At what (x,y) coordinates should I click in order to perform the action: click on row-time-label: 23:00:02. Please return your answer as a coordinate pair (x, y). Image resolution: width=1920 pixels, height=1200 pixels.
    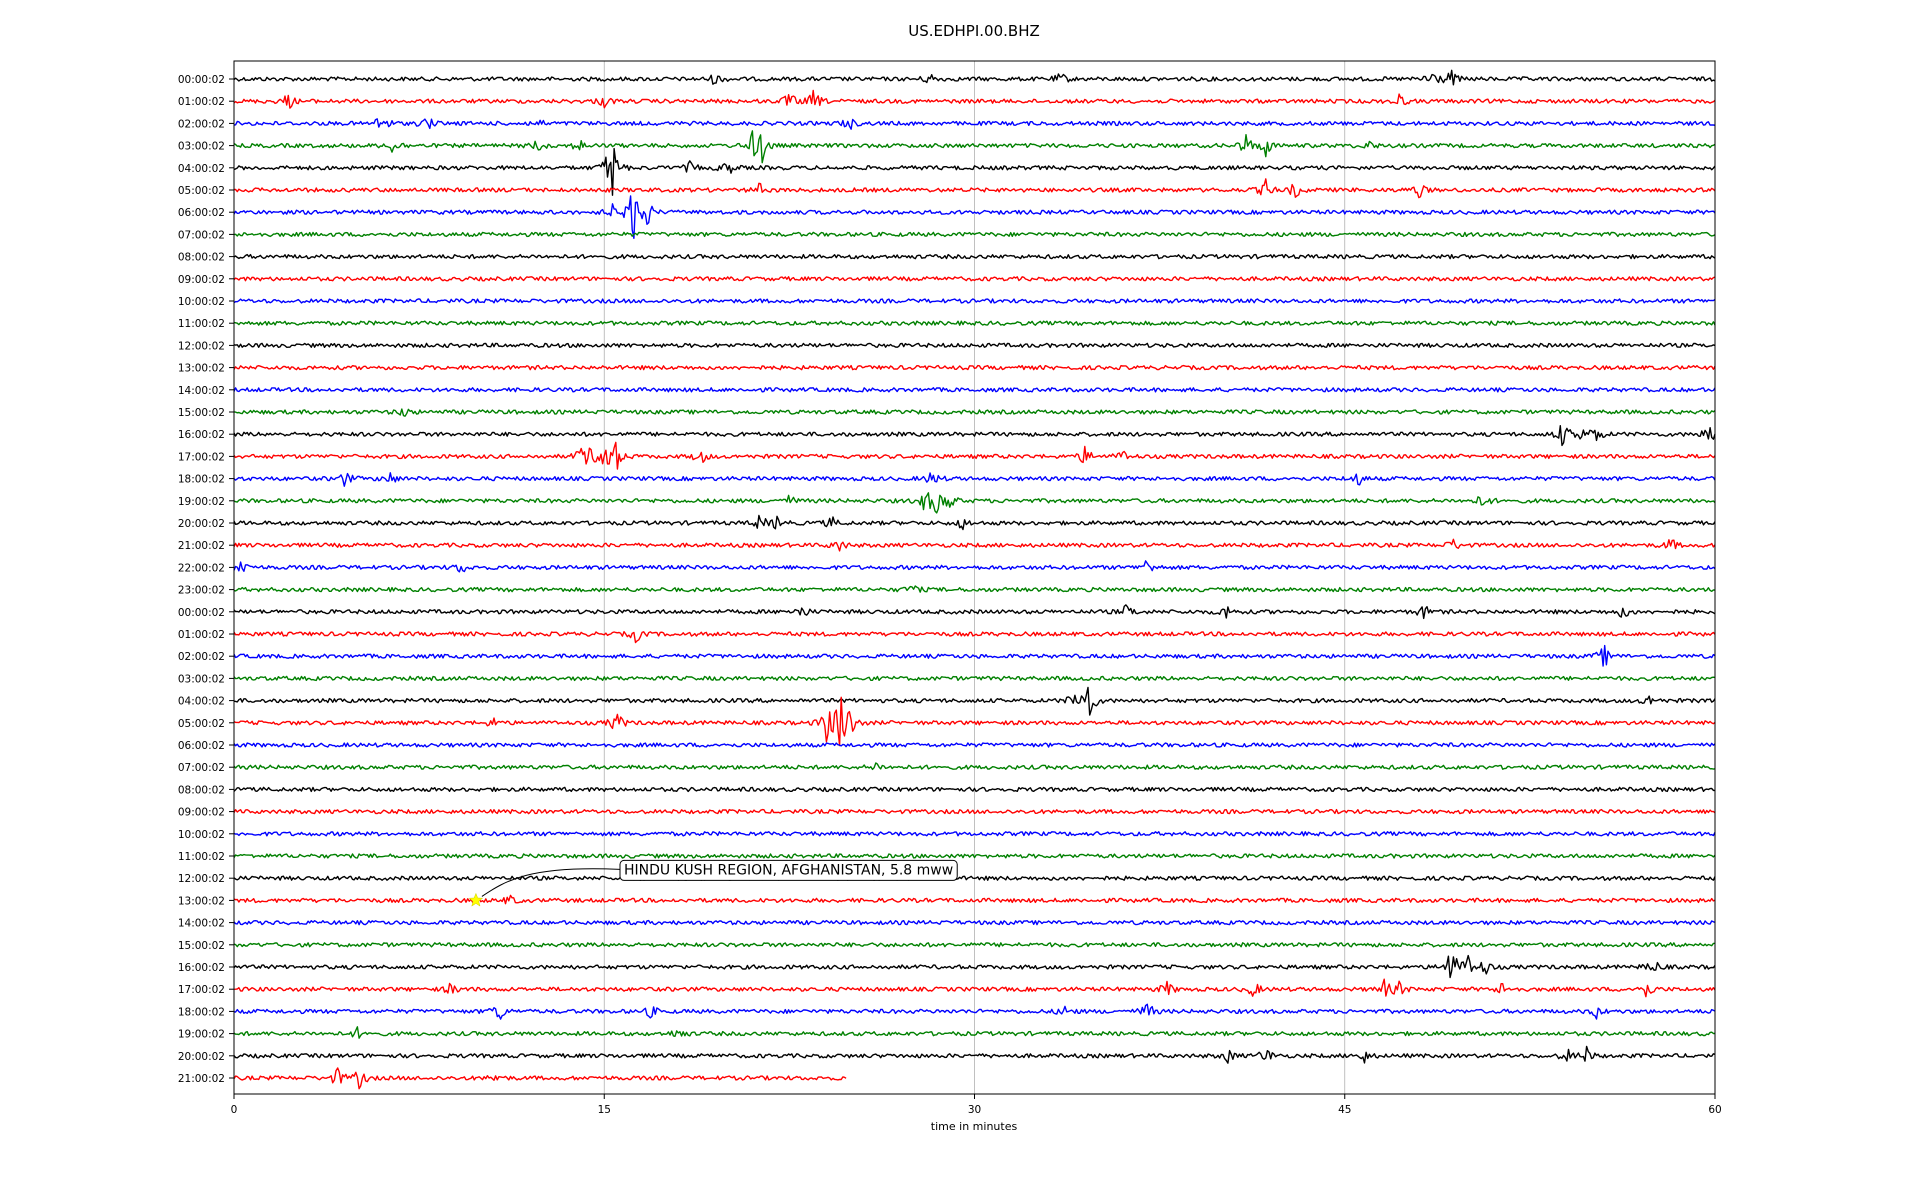
    Looking at the image, I should click on (201, 591).